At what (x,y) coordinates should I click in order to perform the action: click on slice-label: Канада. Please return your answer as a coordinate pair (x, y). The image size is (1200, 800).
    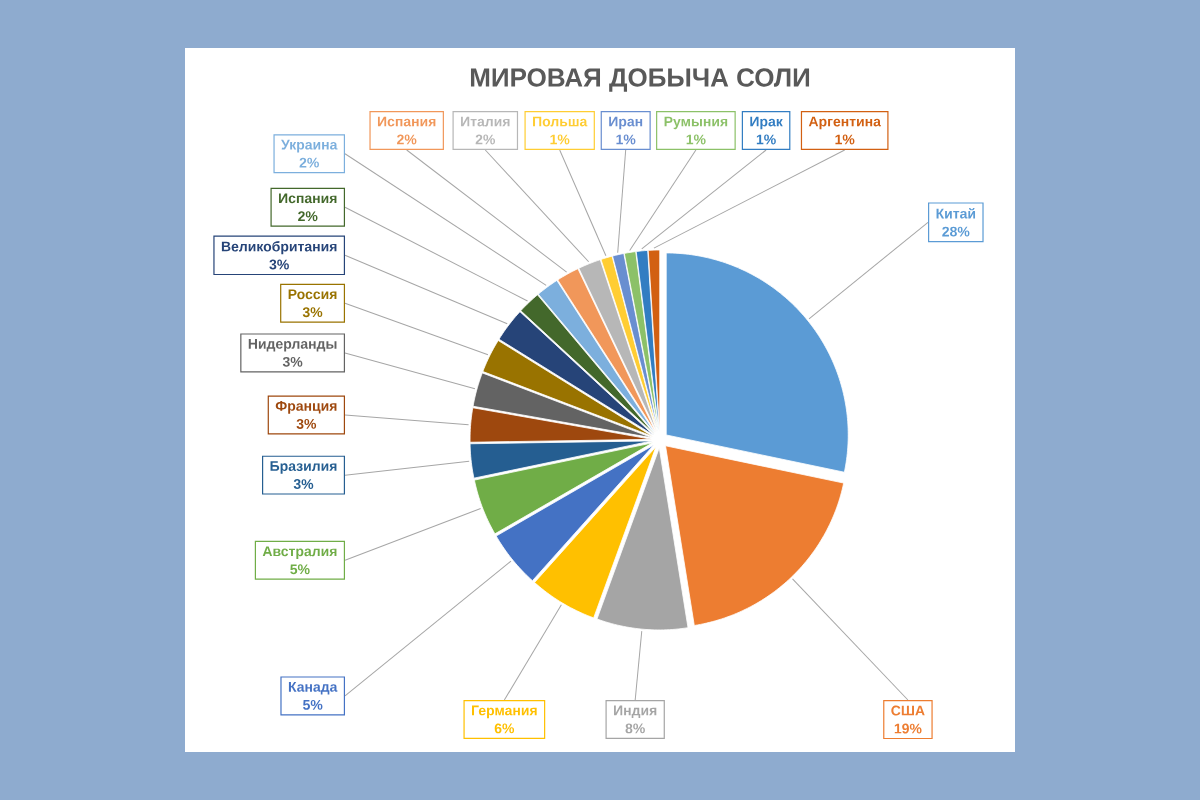
    Looking at the image, I should click on (313, 688).